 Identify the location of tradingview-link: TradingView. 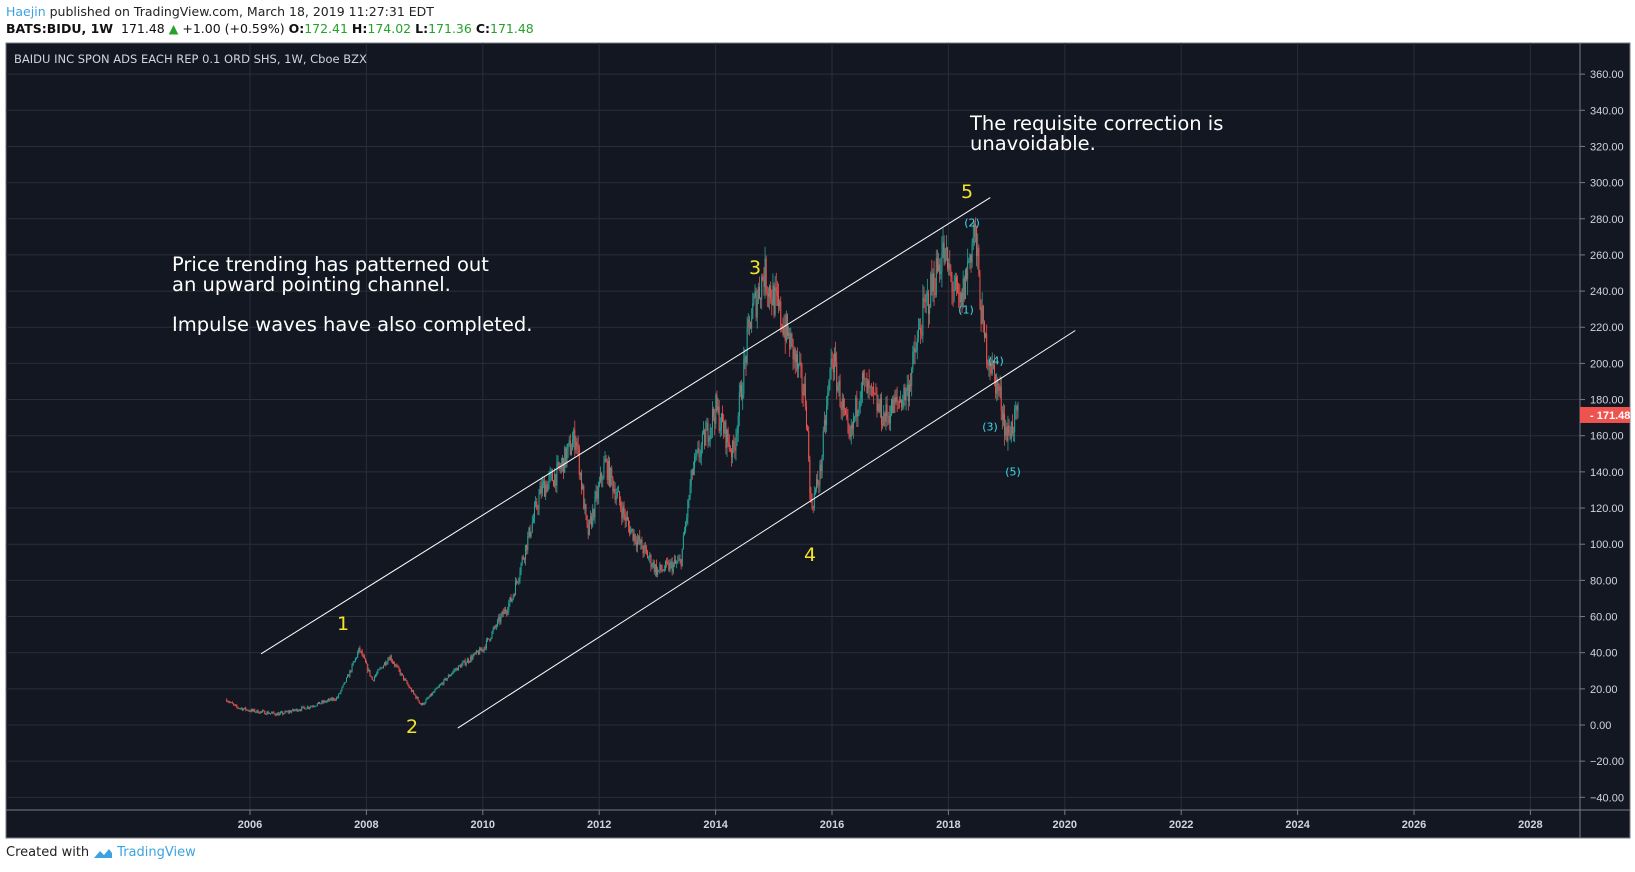
(156, 852).